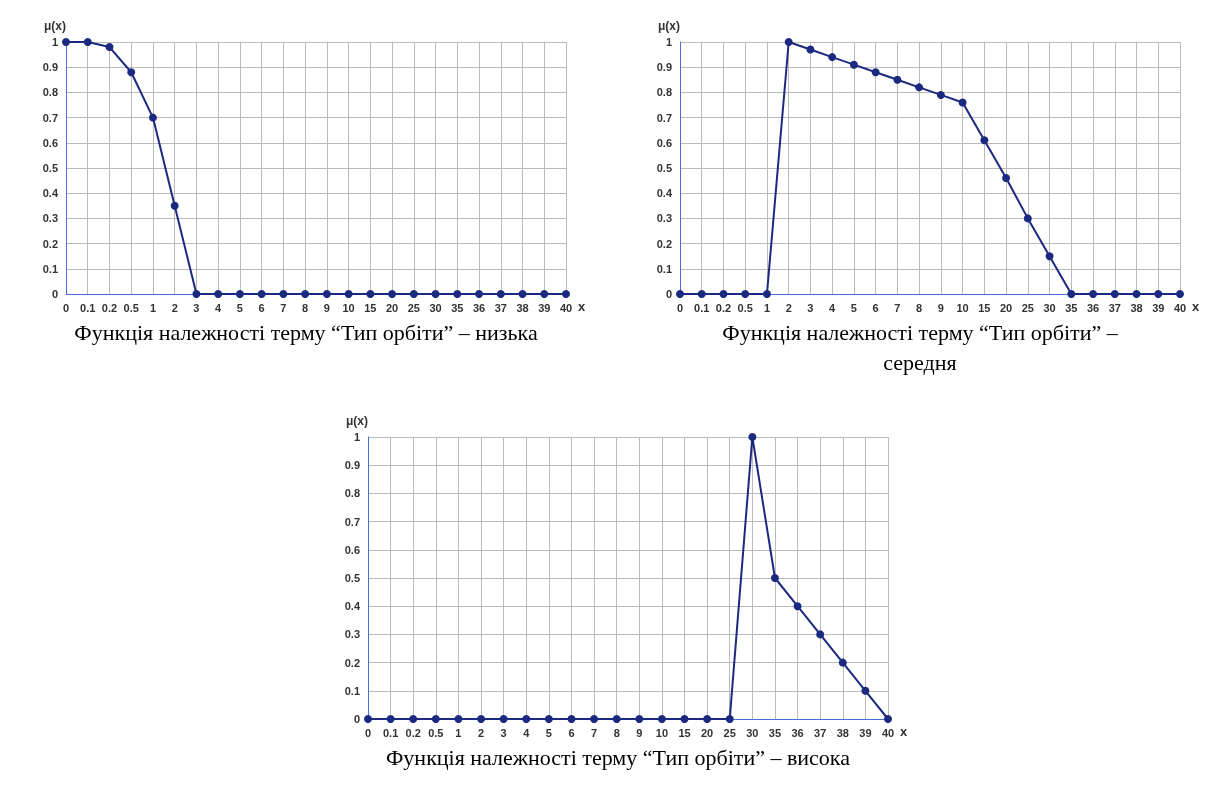  I want to click on x-tick-label: 15, so click(984, 307).